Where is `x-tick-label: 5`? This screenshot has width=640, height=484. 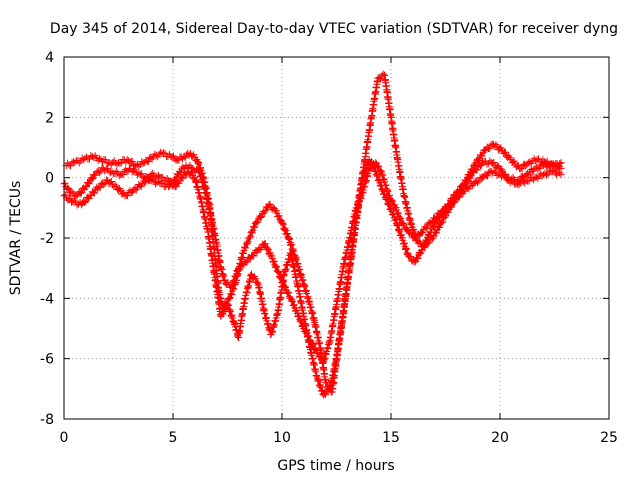
x-tick-label: 5 is located at coordinates (173, 438).